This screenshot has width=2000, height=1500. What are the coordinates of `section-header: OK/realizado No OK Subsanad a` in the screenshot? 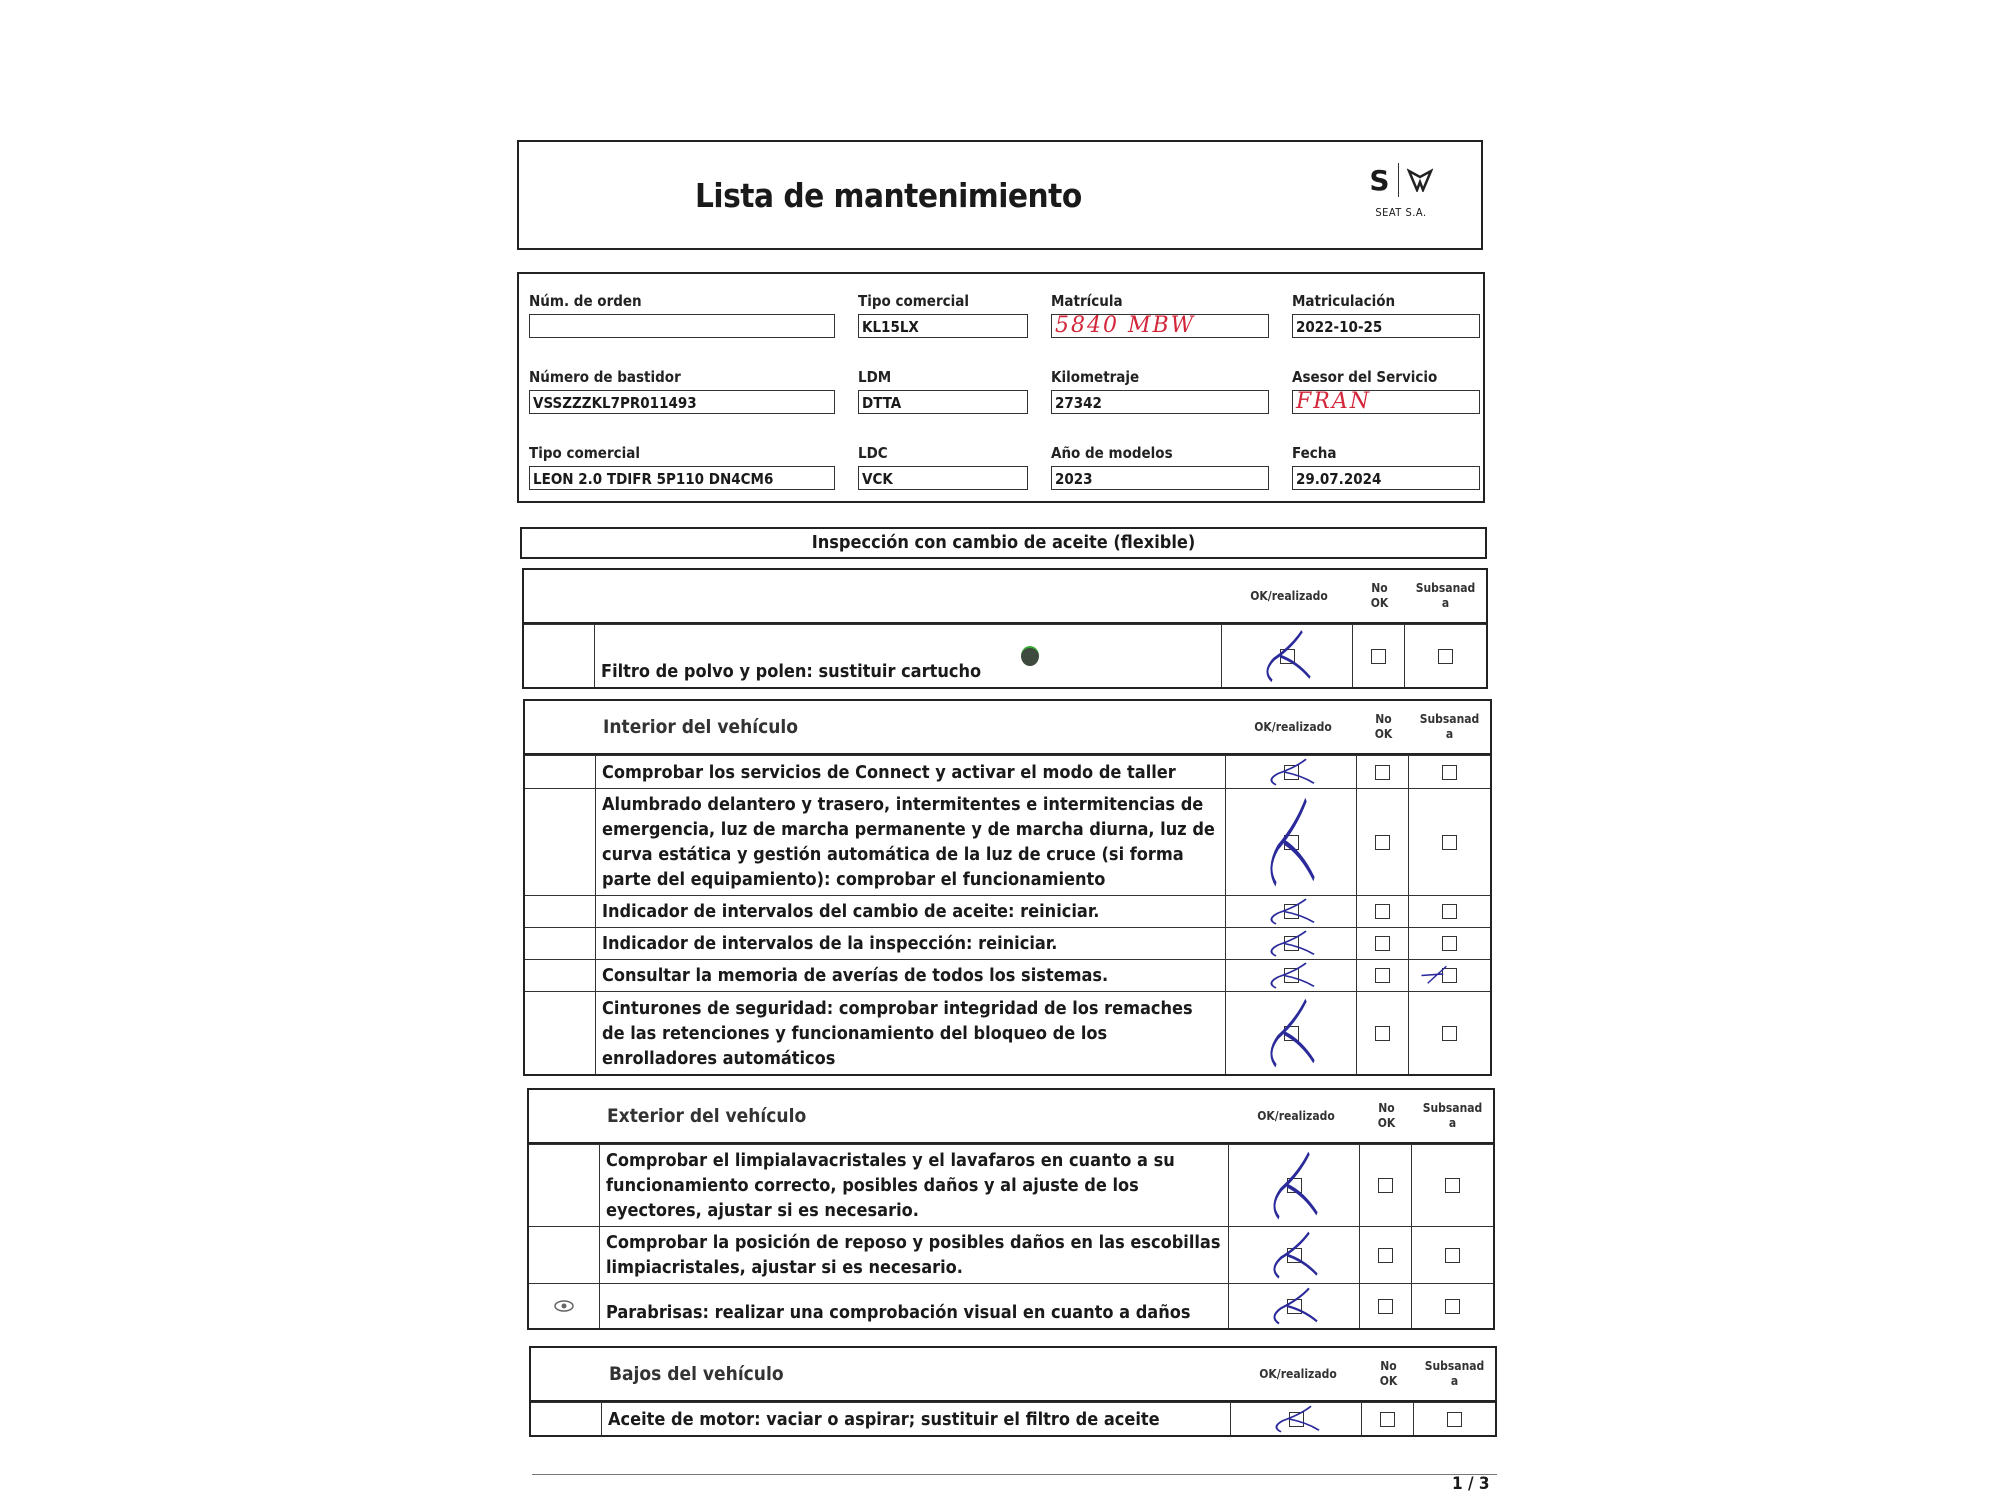 It's located at (1005, 597).